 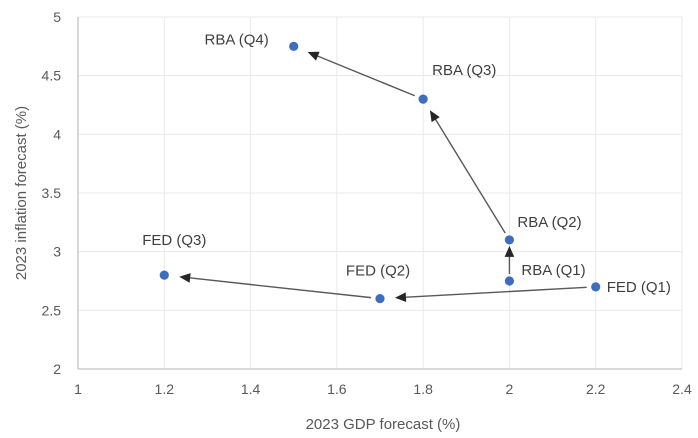 I want to click on data-point-rba-q1, so click(x=509, y=281).